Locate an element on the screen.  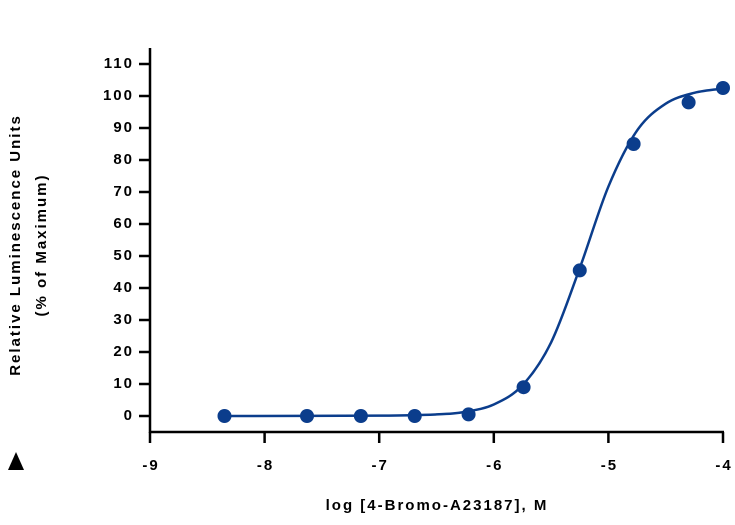
y-tick-label: 80 is located at coordinates (123, 159).